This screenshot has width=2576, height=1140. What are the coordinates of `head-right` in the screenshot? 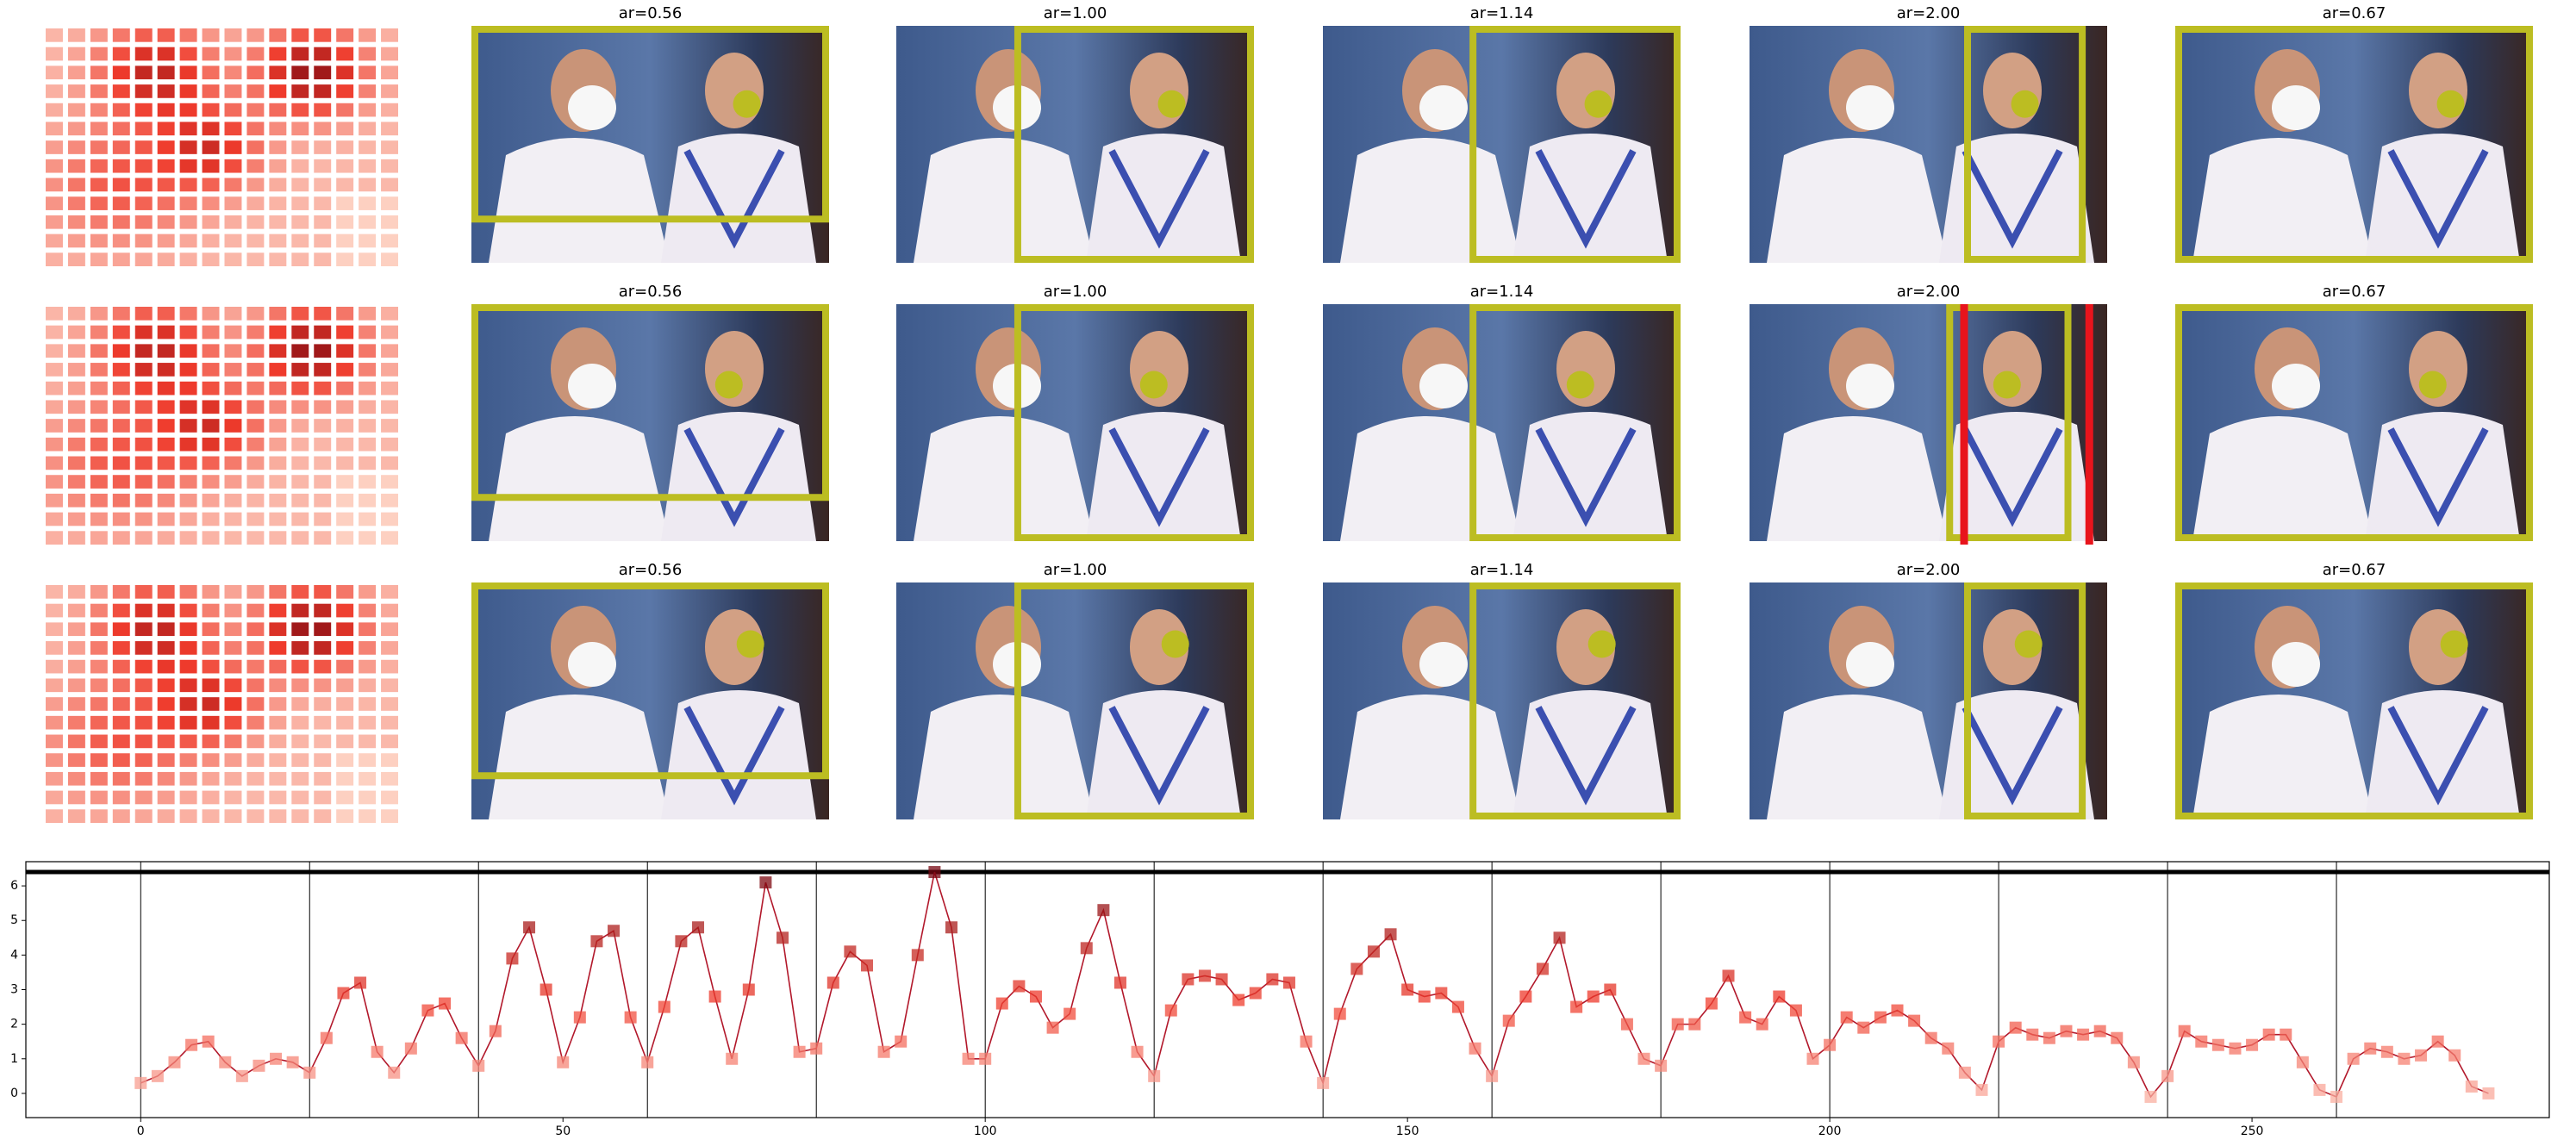 It's located at (1159, 90).